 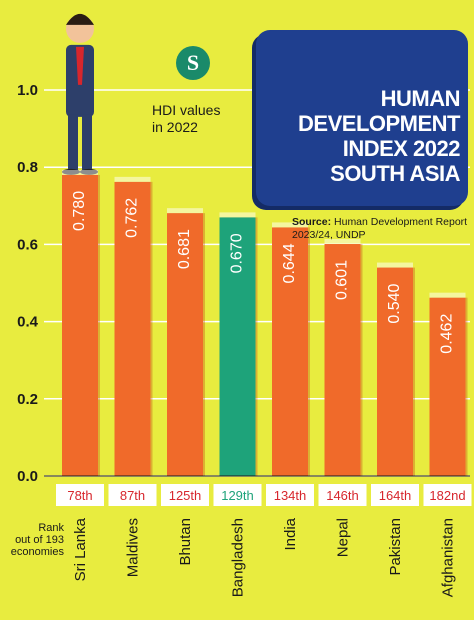 What do you see at coordinates (395, 173) in the screenshot?
I see `header-title-line4: SOUTH ASIA` at bounding box center [395, 173].